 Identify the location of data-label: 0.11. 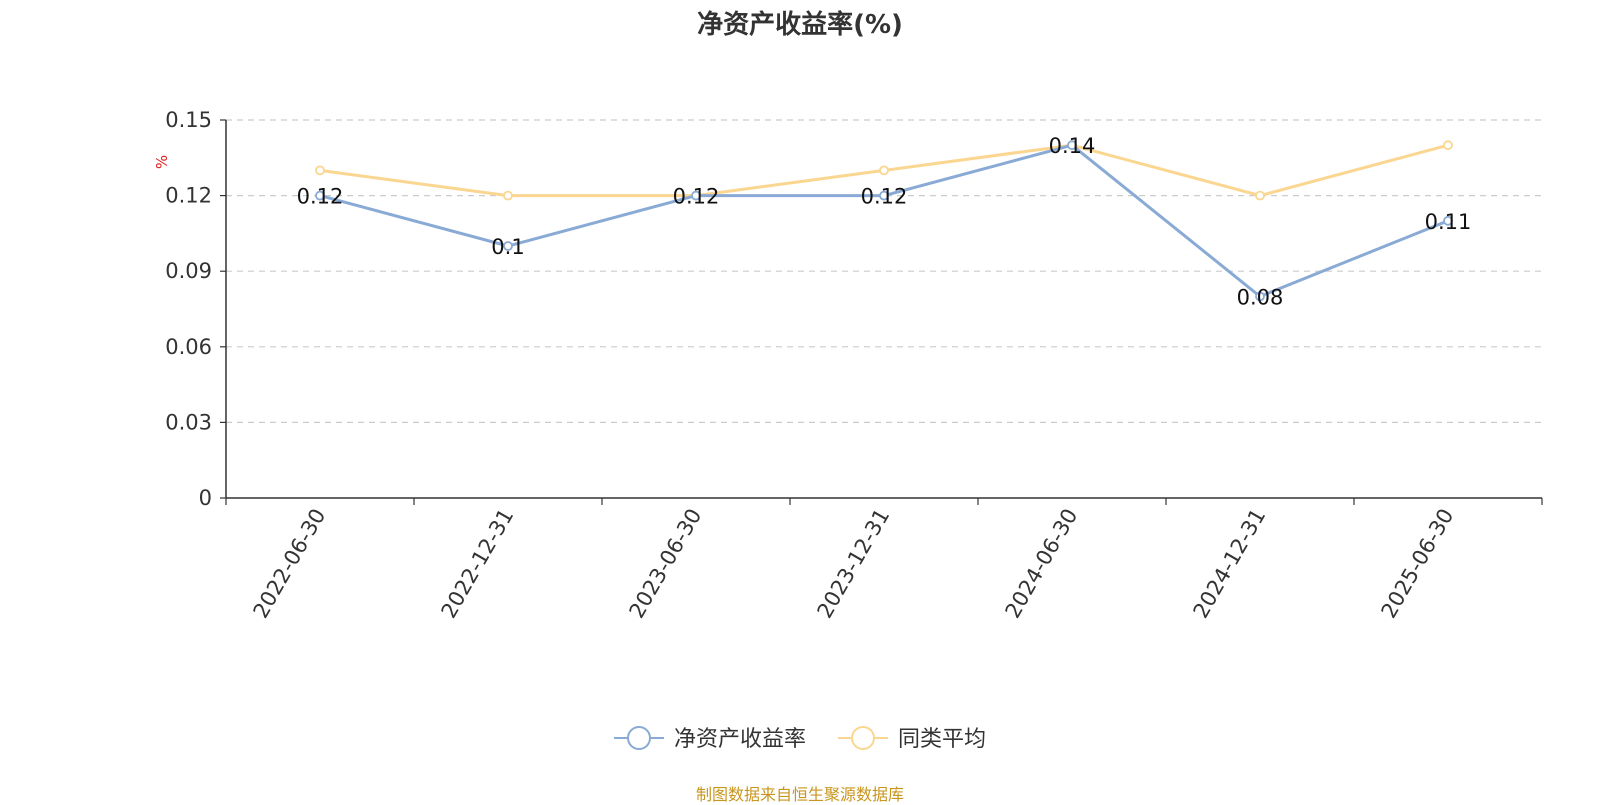
(1448, 222).